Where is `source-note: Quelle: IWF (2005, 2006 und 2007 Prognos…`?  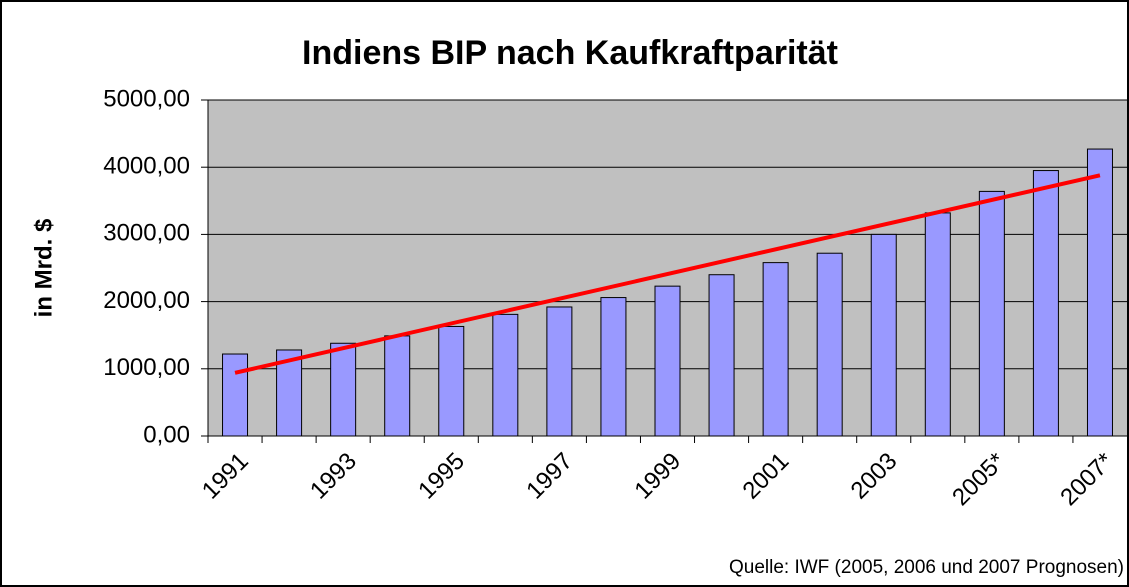 source-note: Quelle: IWF (2005, 2006 und 2007 Prognos… is located at coordinates (926, 567).